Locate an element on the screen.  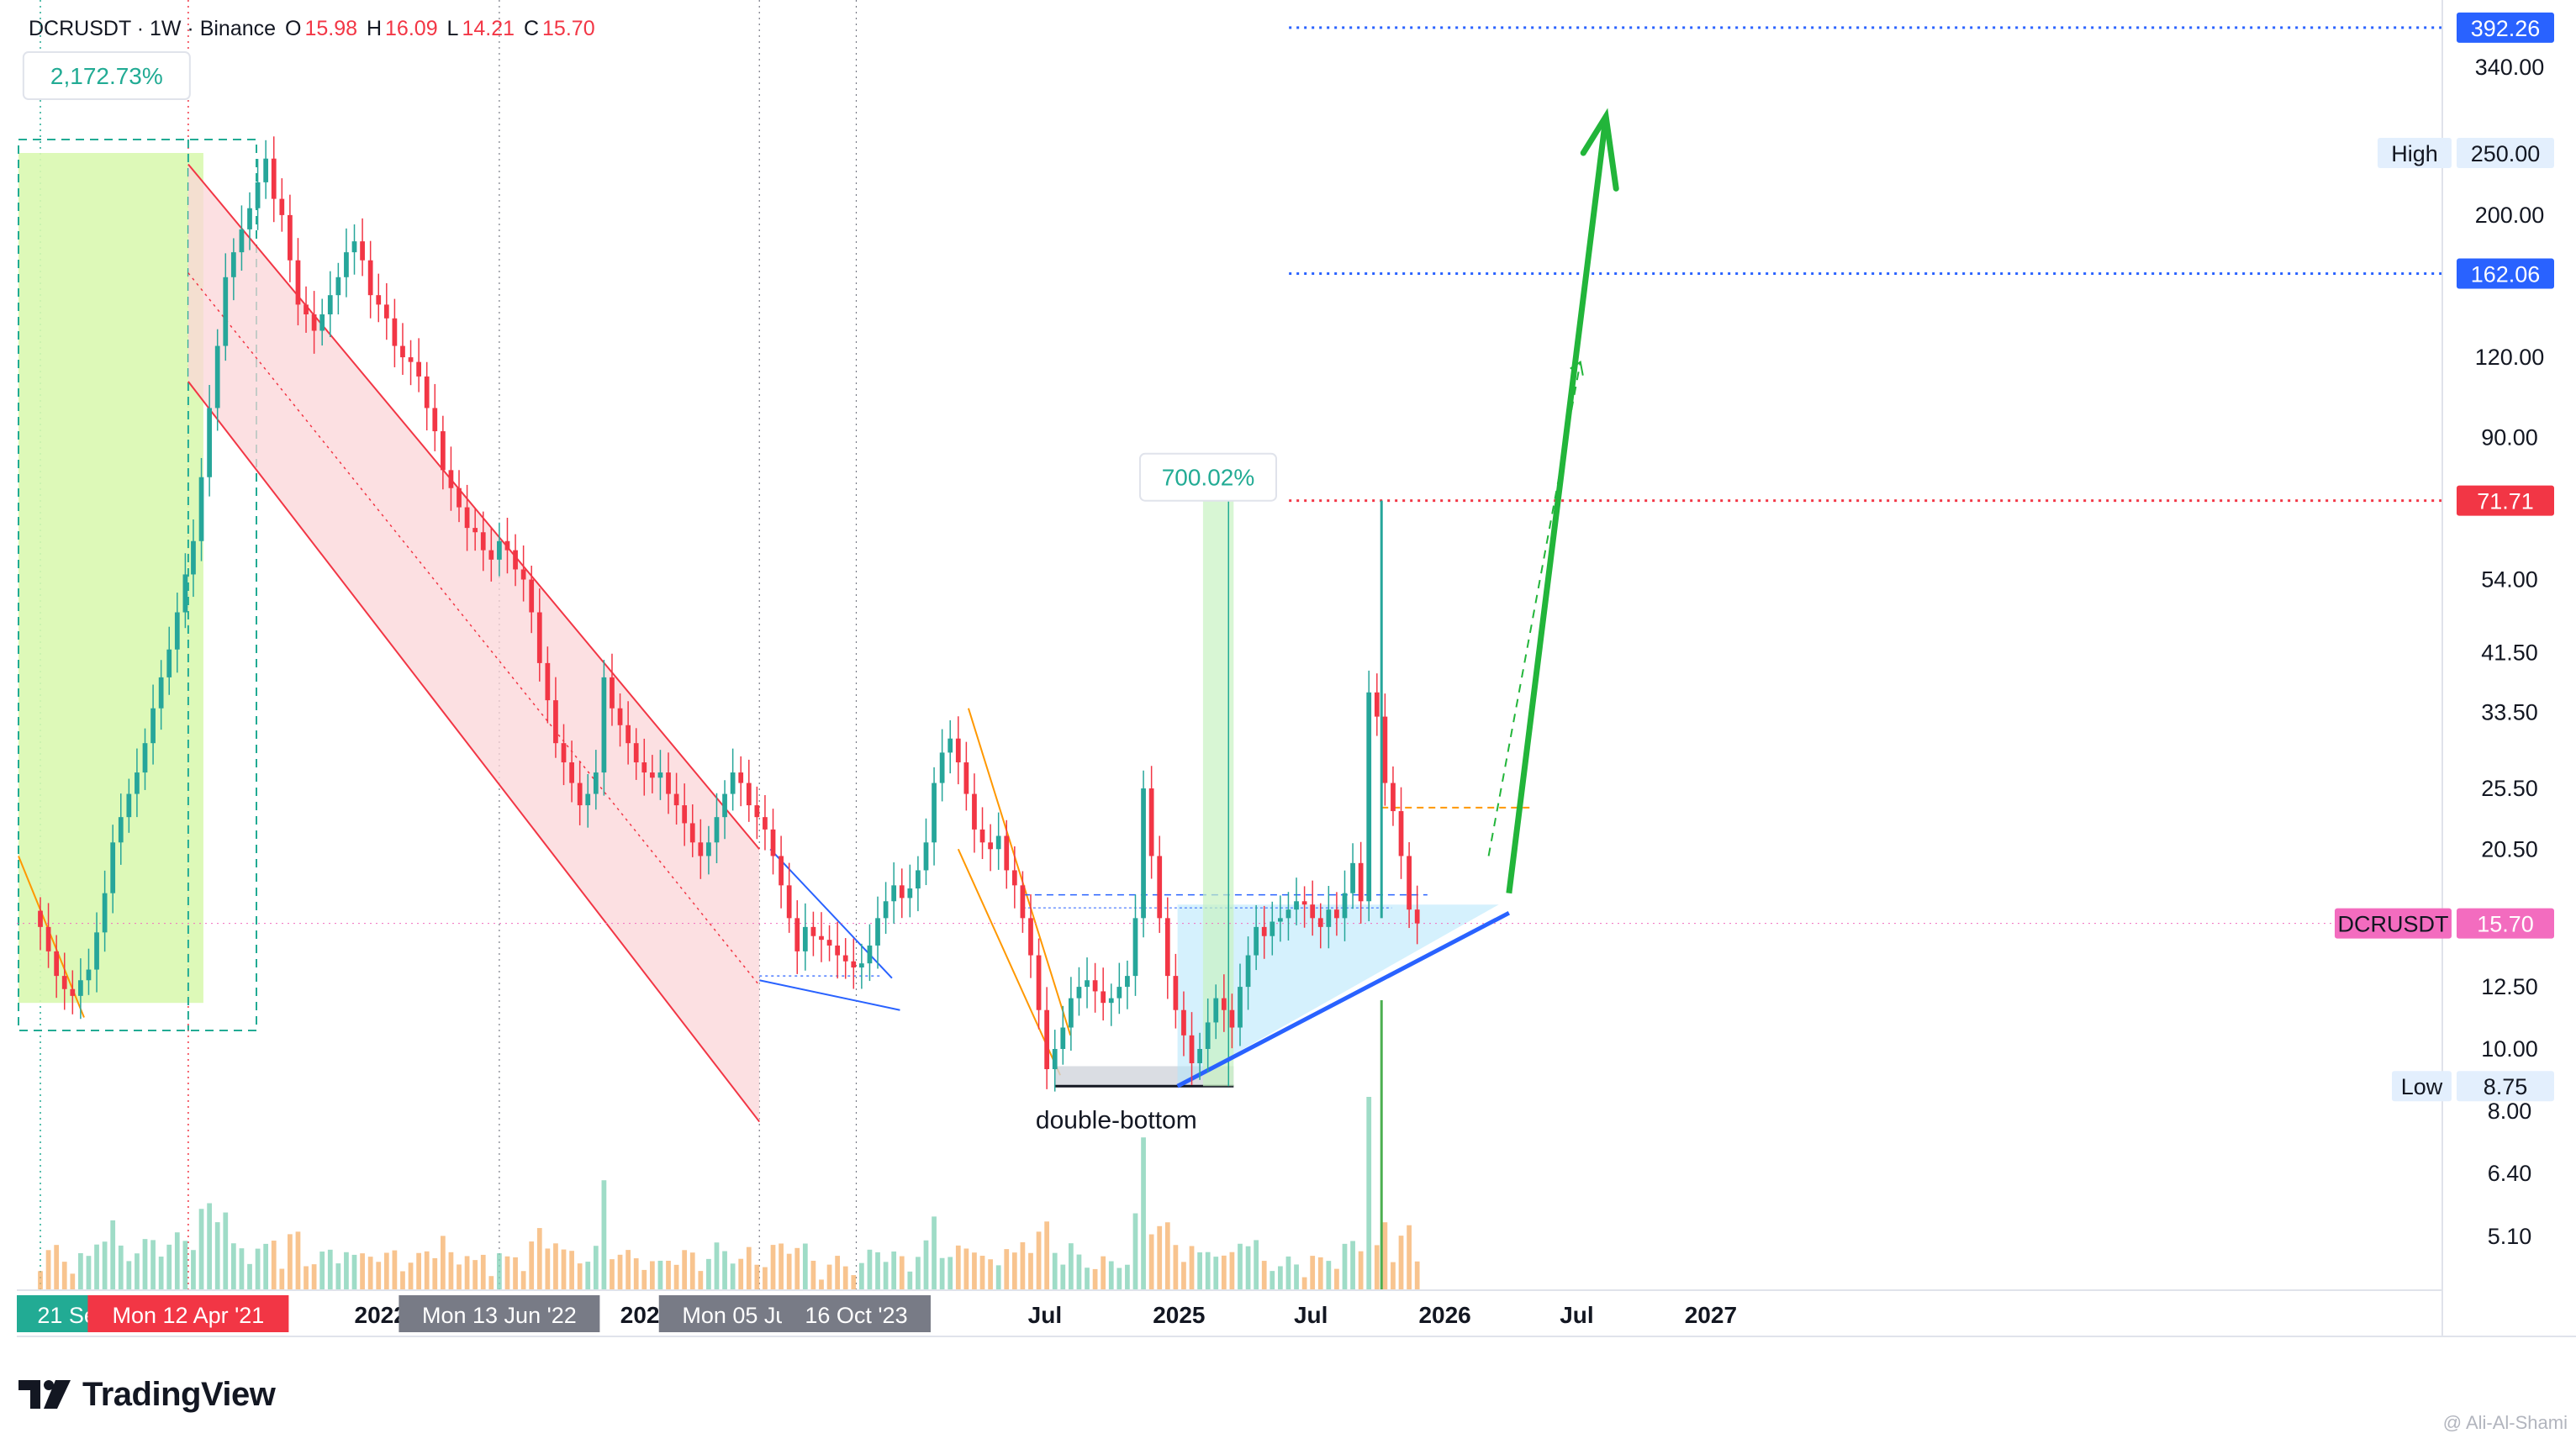
channel-mid is located at coordinates (473, 629).